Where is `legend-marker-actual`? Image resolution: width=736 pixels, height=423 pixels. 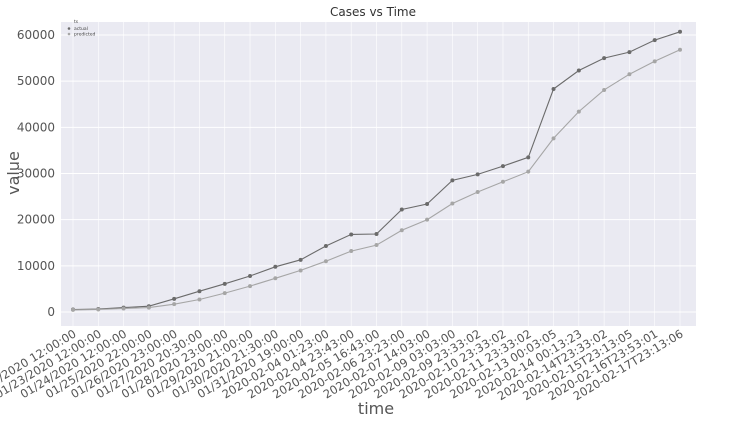 legend-marker-actual is located at coordinates (69, 28).